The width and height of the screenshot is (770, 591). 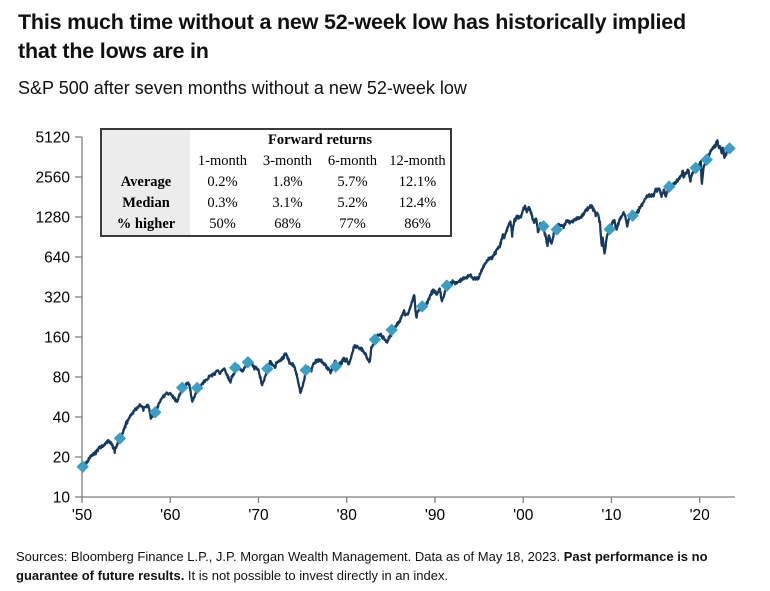 What do you see at coordinates (113, 51) in the screenshot?
I see `page-title-line2: that the lows are in` at bounding box center [113, 51].